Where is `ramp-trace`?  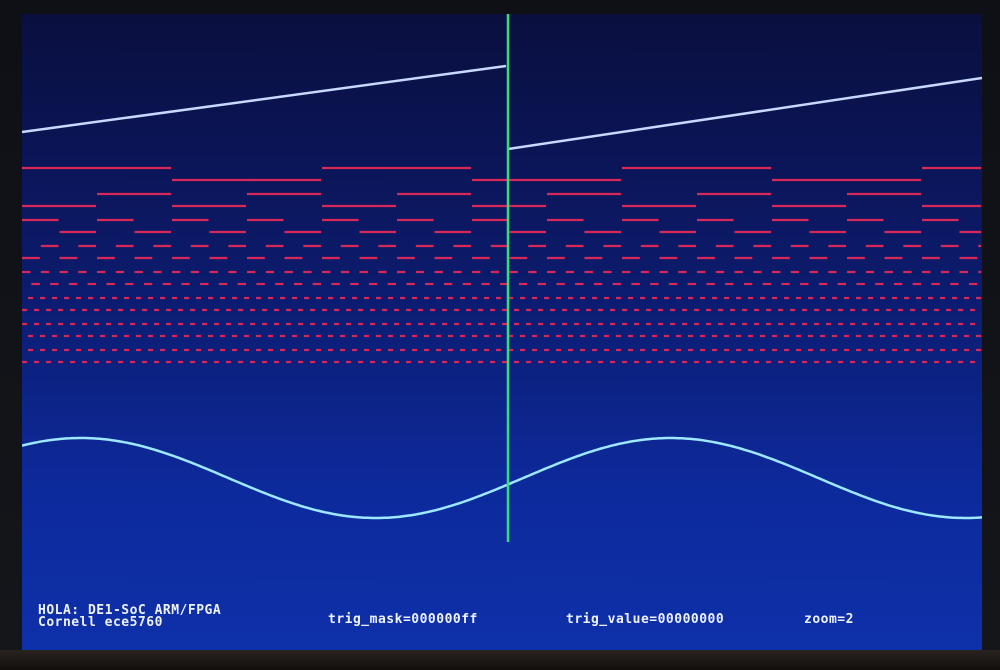
ramp-trace is located at coordinates (502, 107).